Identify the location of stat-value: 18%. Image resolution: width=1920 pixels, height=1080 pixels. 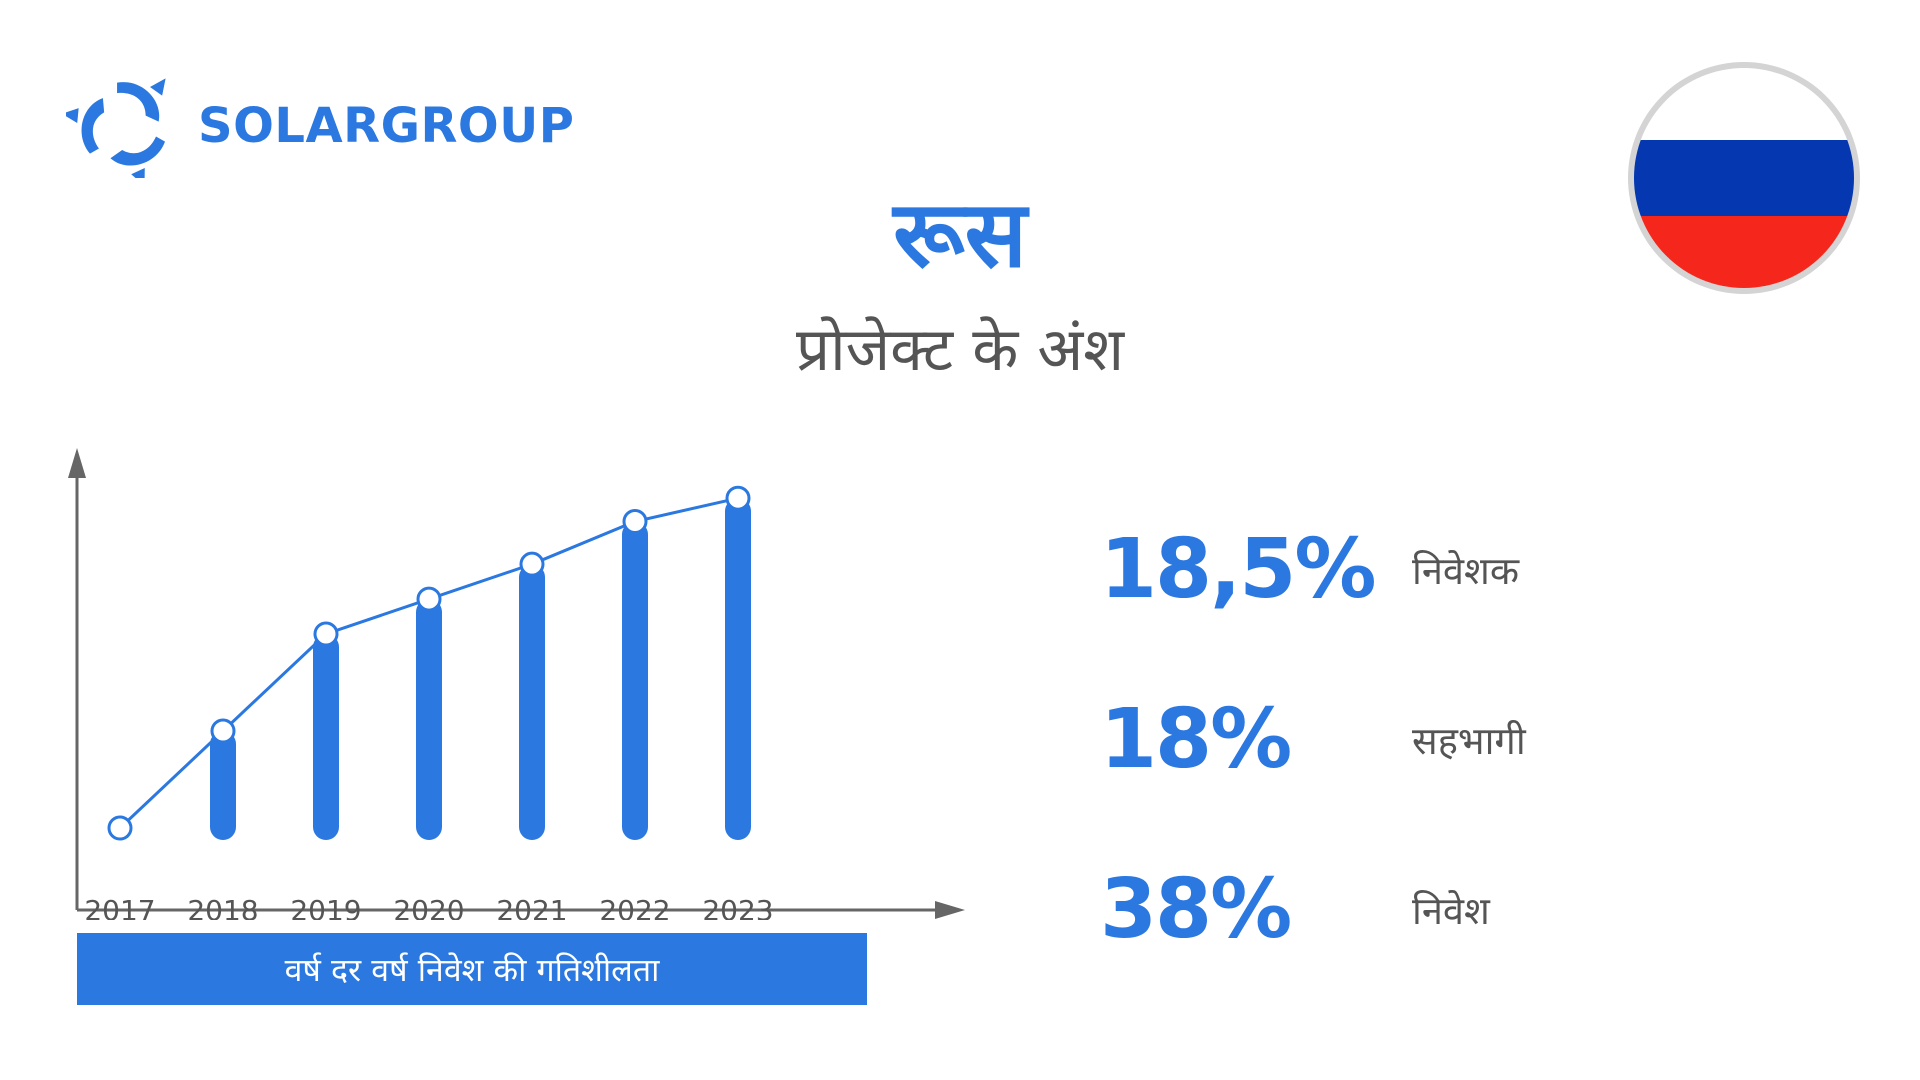
(1196, 739).